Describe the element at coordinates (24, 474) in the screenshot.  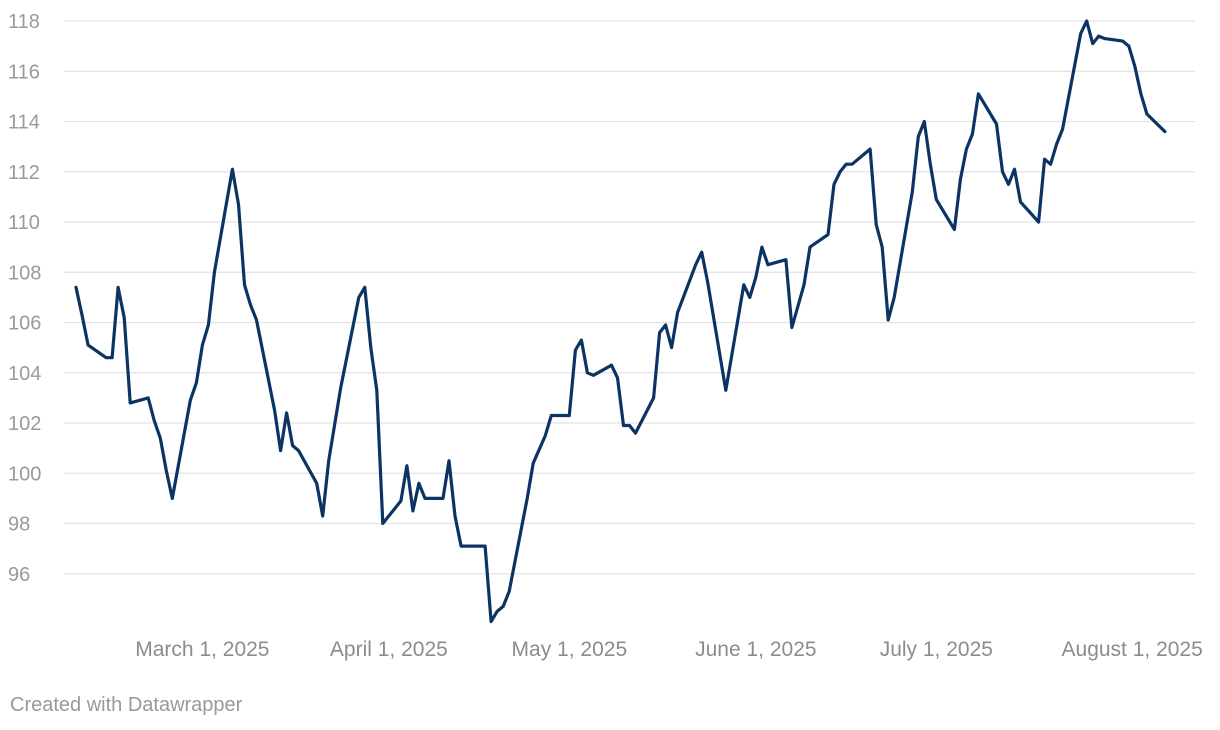
I see `y-tick-label: 100` at that location.